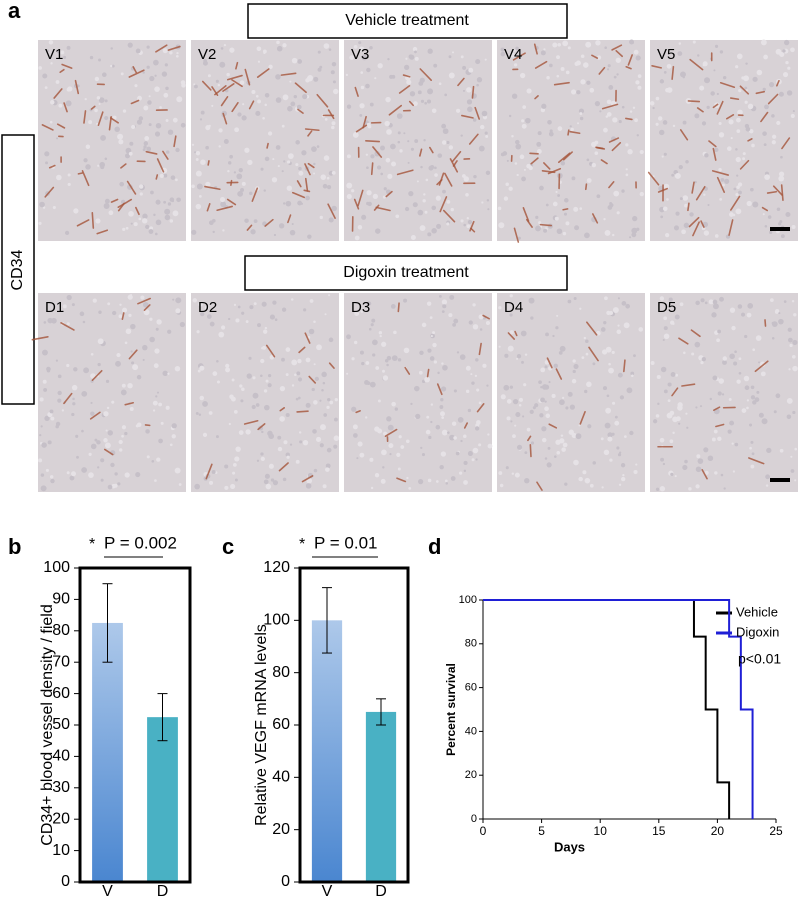 This screenshot has width=800, height=901. I want to click on y-tick-label: 80, so click(471, 644).